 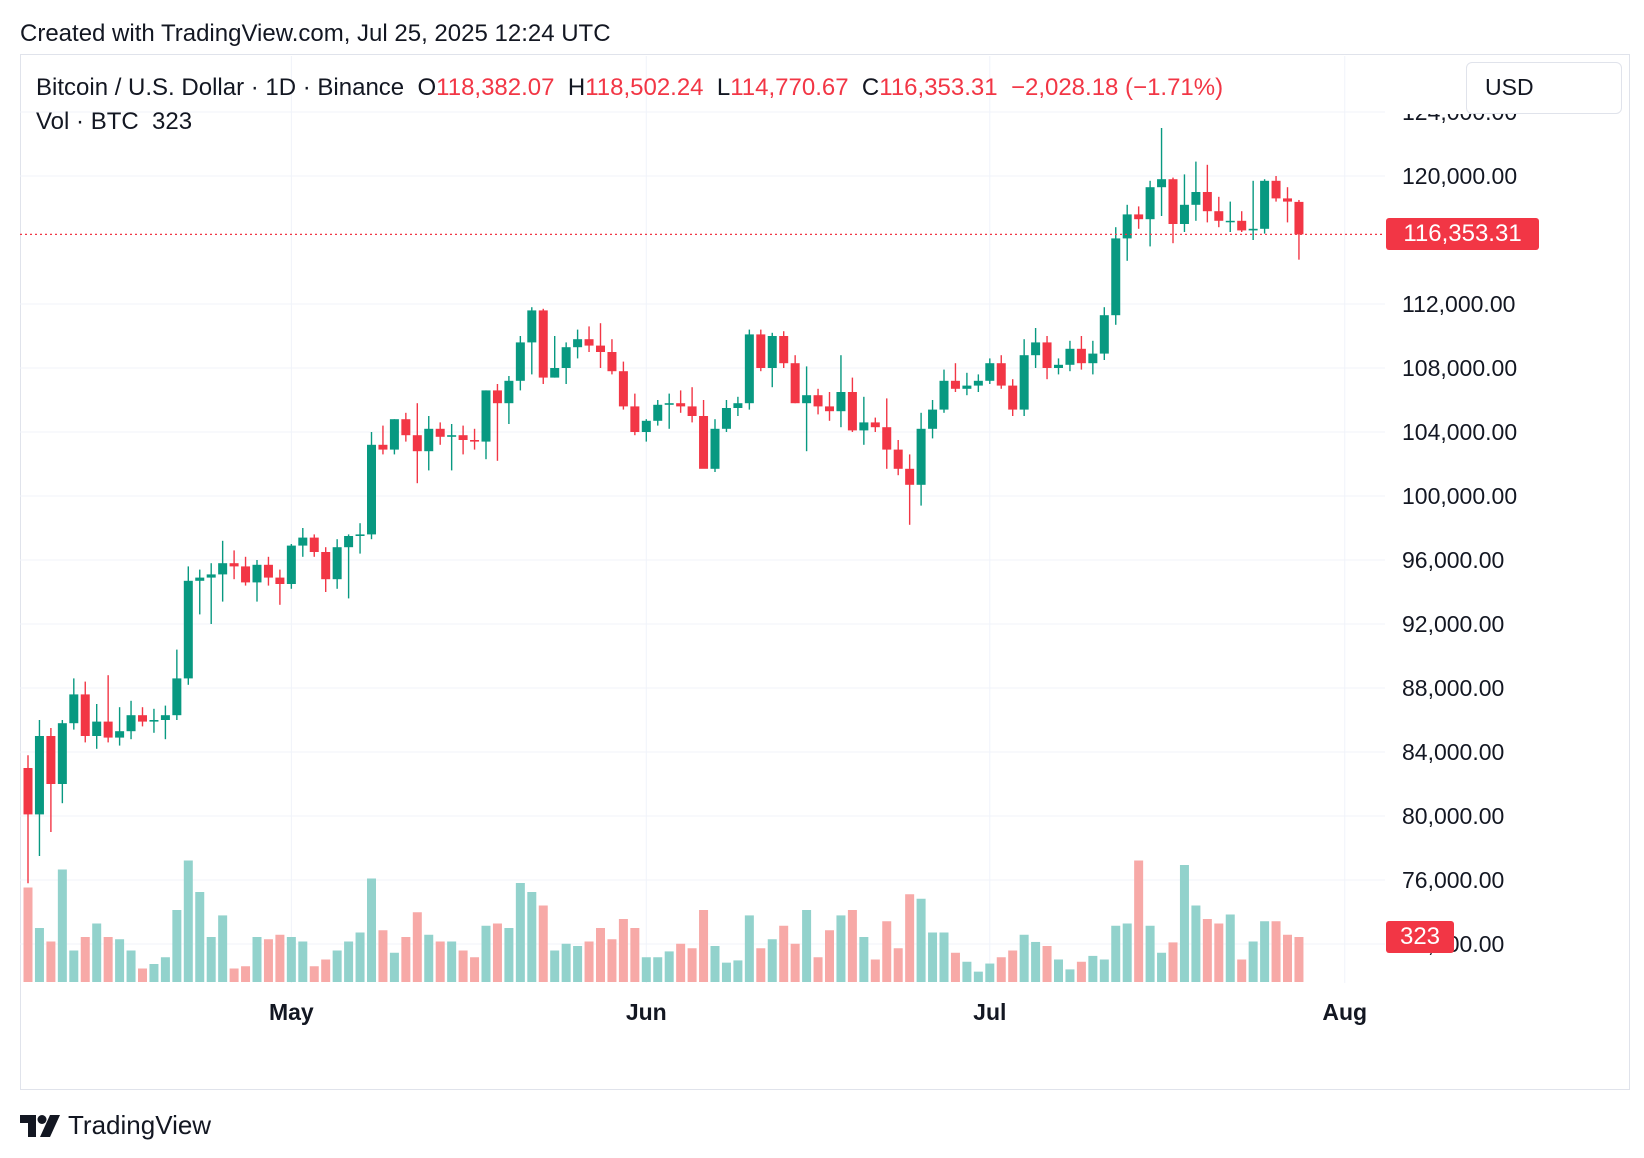 What do you see at coordinates (291, 1012) in the screenshot?
I see `x-tick-label: May` at bounding box center [291, 1012].